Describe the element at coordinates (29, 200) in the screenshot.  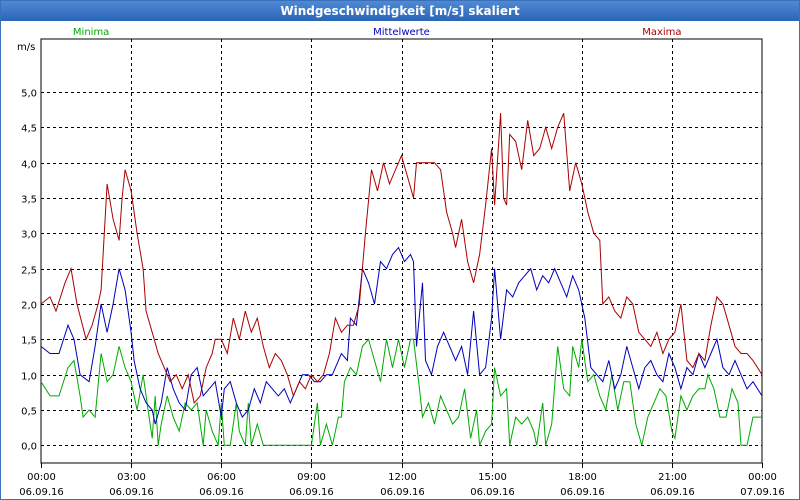
I see `y-tick-label: 3,5` at that location.